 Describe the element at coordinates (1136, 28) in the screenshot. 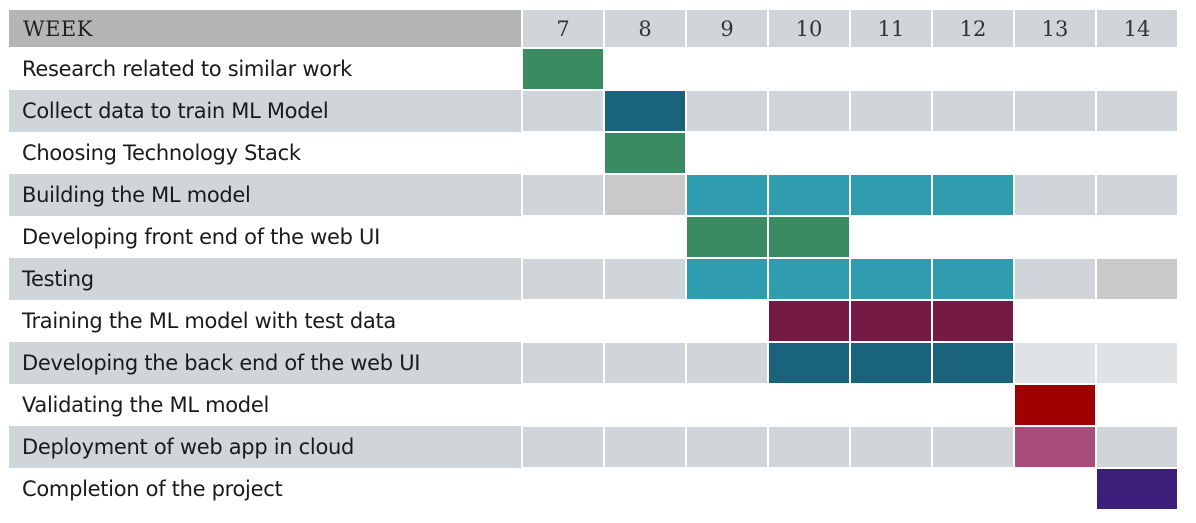

I see `week-header-cell: 14` at that location.